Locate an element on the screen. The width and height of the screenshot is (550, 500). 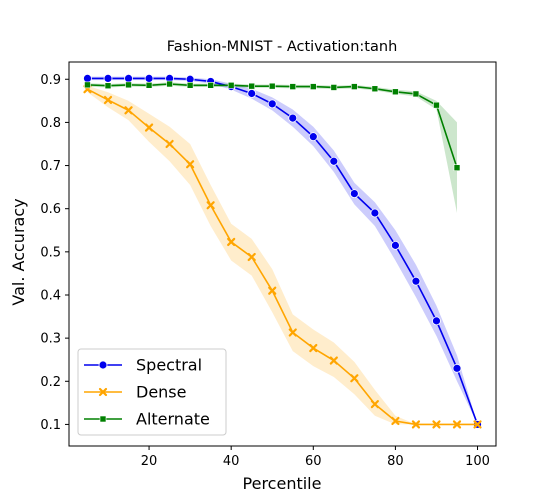
y-tick-label: 0.7 is located at coordinates (50, 166).